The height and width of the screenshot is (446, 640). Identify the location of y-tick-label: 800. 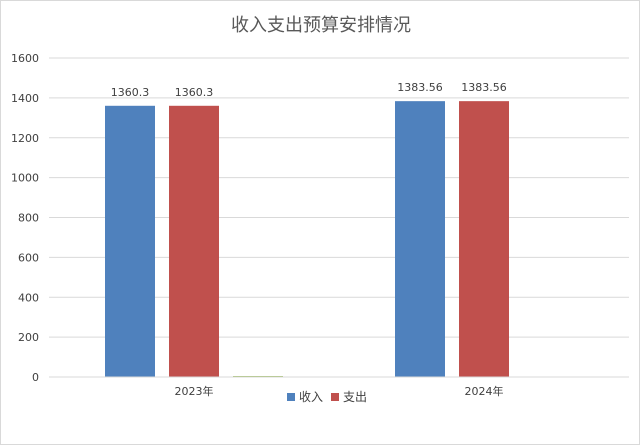
(28, 218).